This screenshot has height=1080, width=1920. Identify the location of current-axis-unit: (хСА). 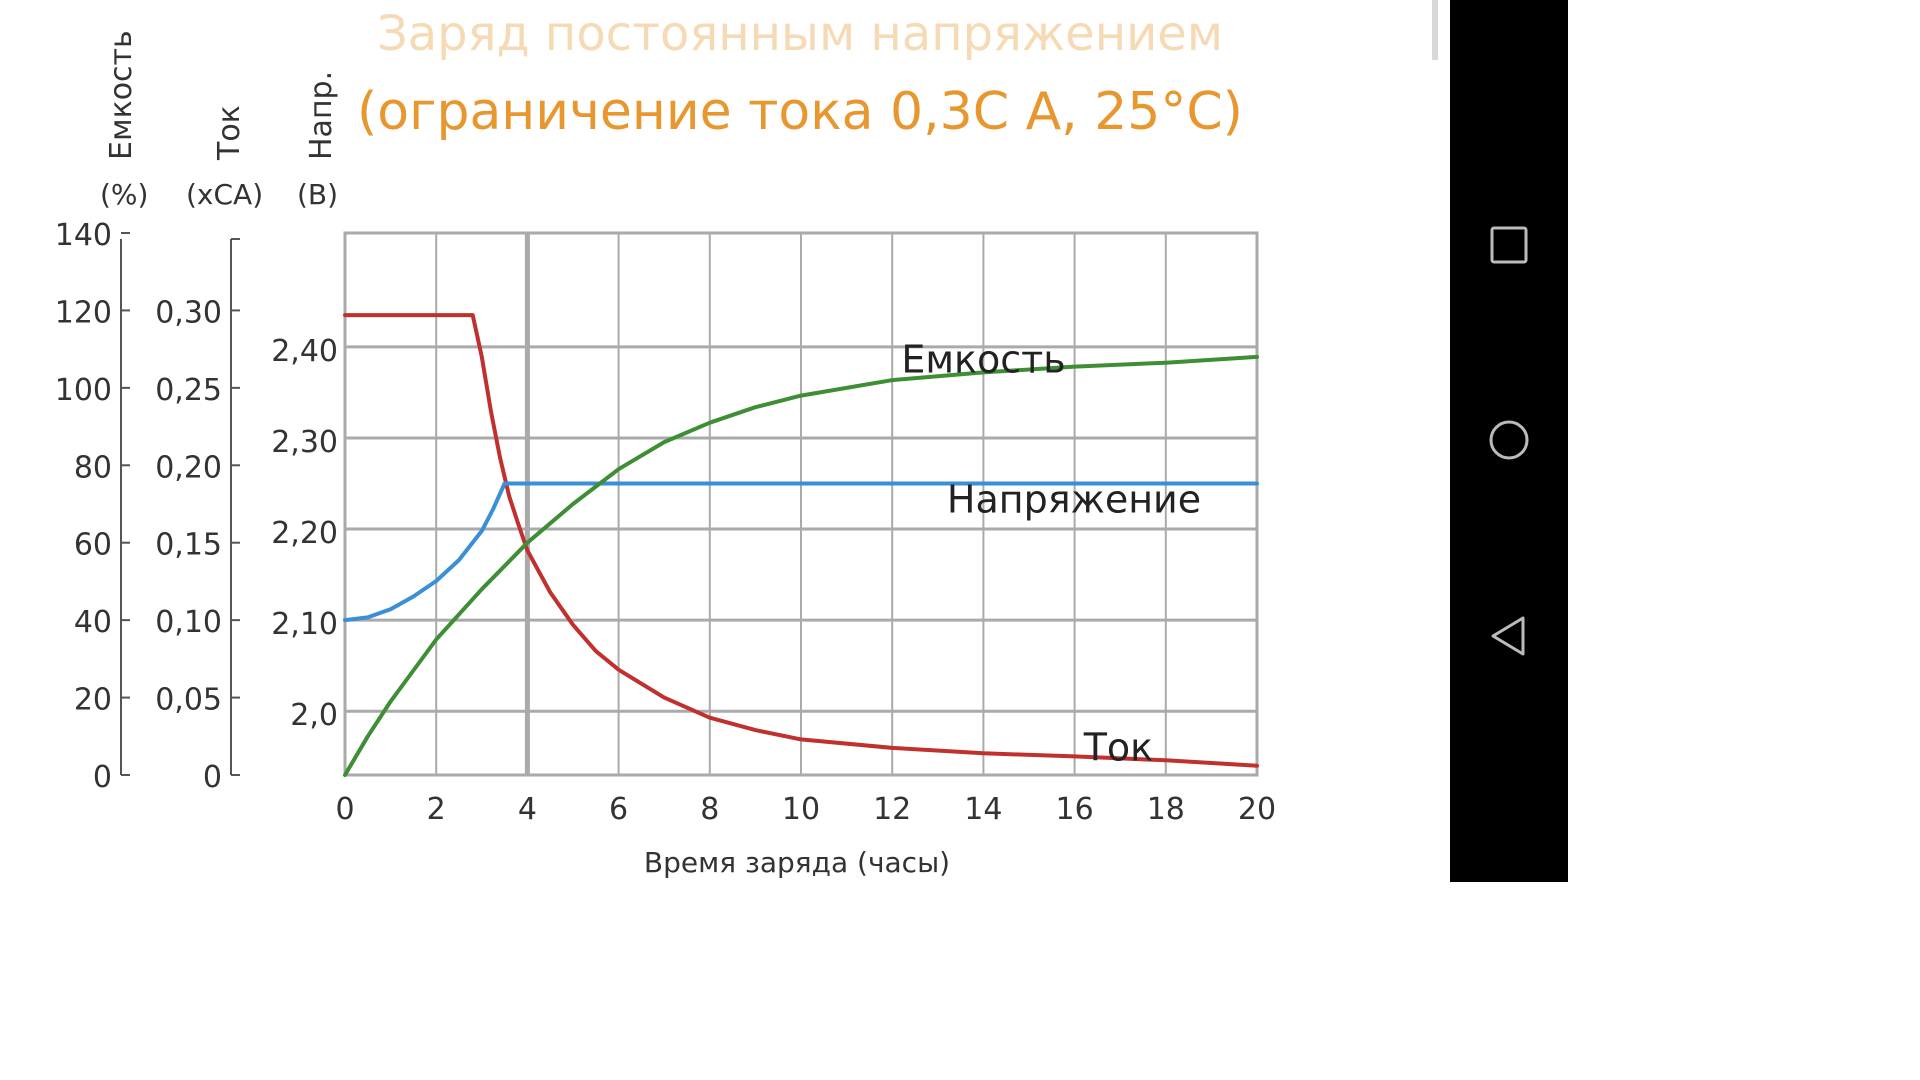
(225, 194).